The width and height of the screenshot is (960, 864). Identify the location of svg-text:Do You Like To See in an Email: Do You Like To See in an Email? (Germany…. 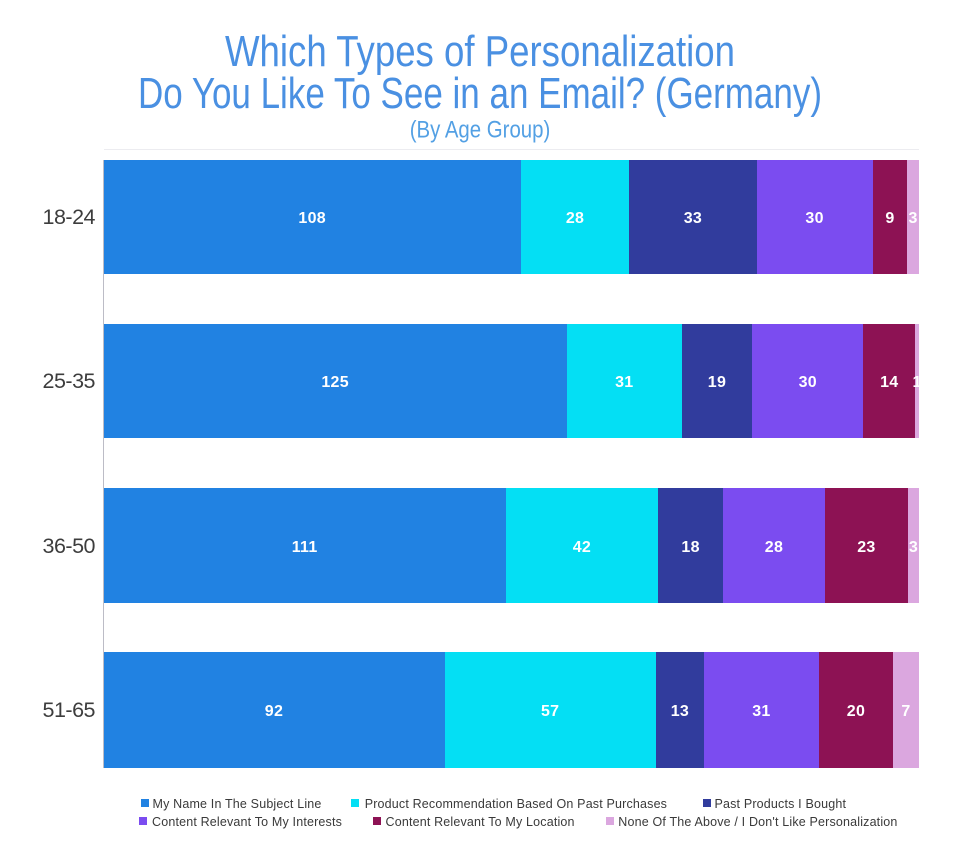
(480, 93).